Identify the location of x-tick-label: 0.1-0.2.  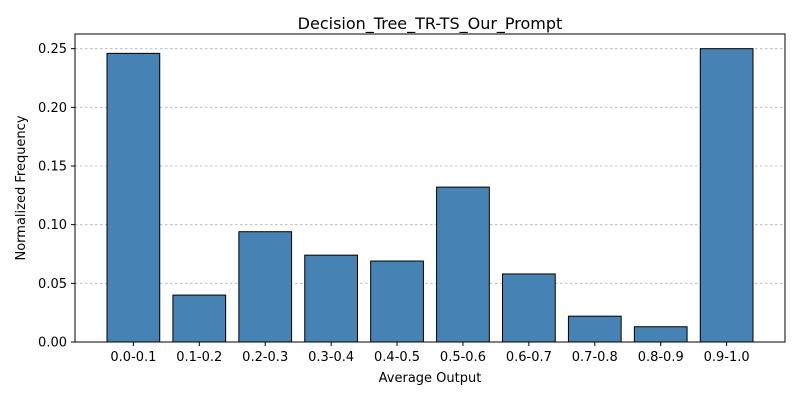
(199, 357).